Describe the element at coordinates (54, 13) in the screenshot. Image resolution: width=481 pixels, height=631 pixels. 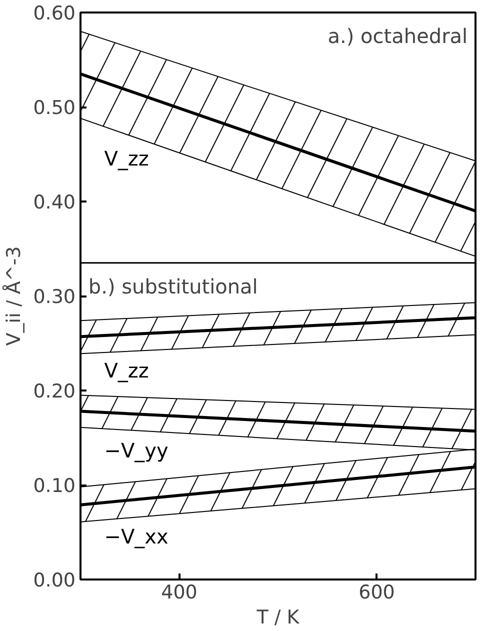
I see `y-tick-label: 0.60` at that location.